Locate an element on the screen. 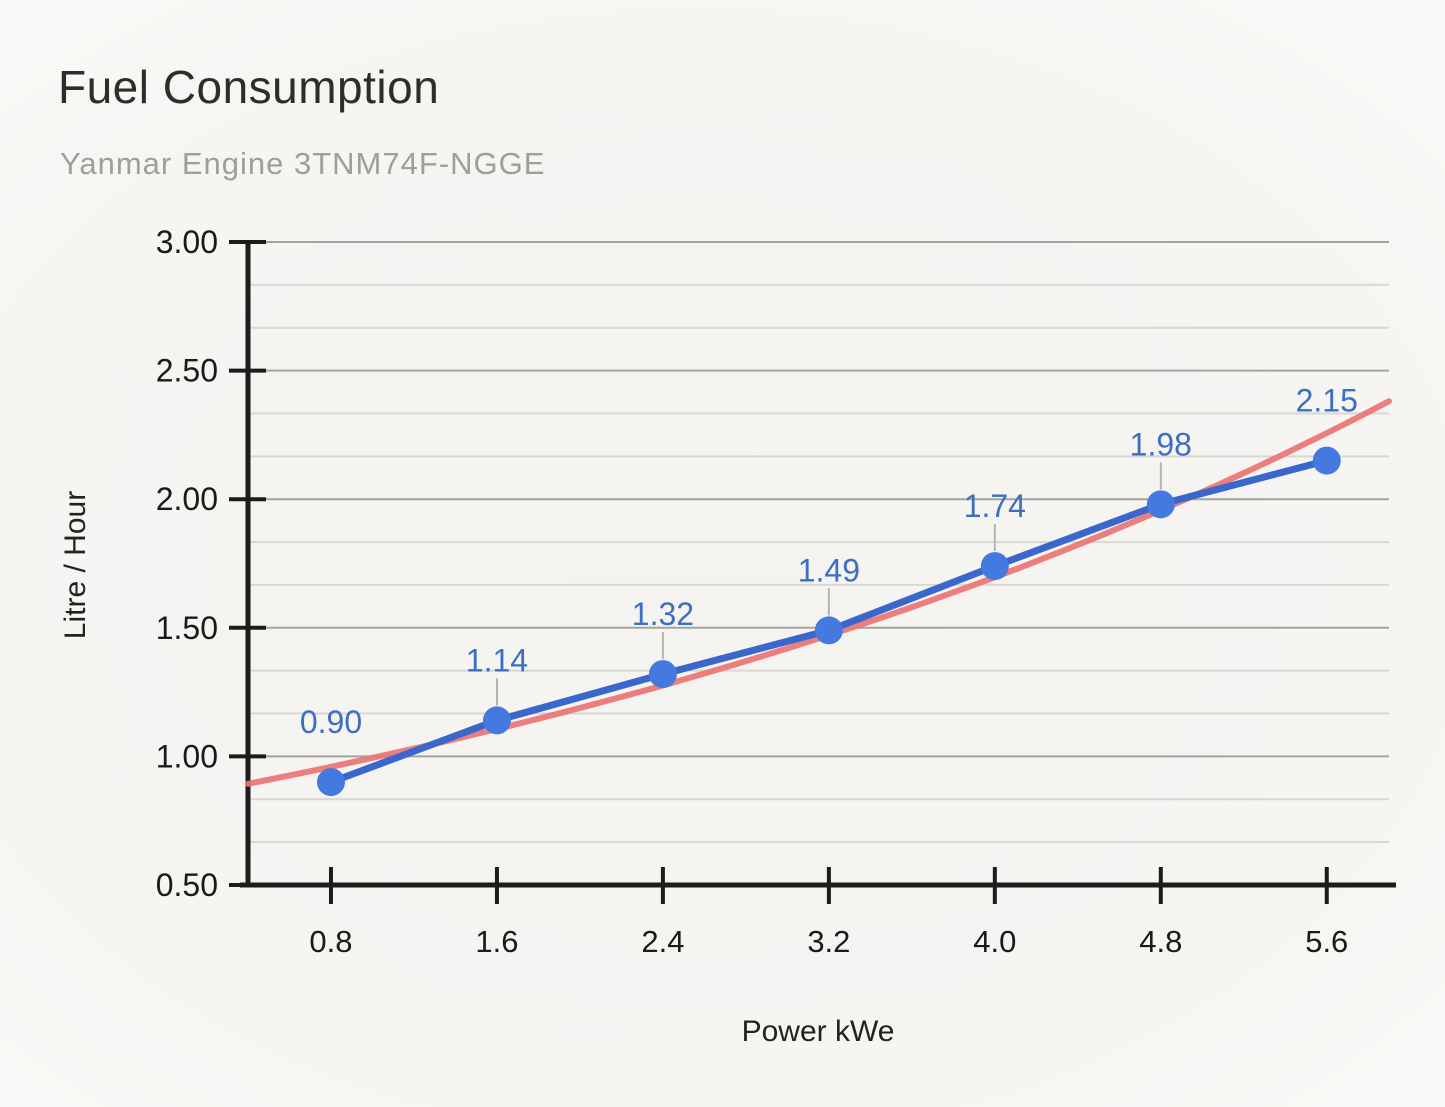 This screenshot has height=1107, width=1445. data-point-label: 1.98 is located at coordinates (1161, 444).